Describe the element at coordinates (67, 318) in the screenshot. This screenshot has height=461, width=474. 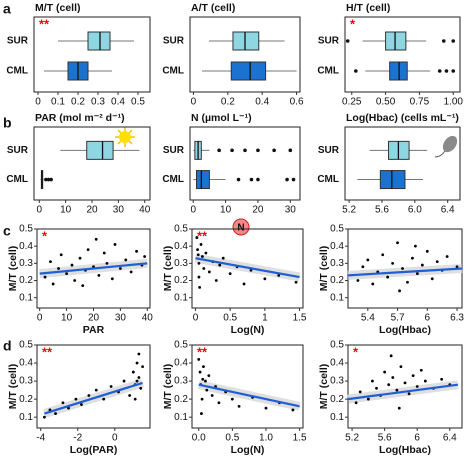
I see `x-tick-label: 10` at that location.